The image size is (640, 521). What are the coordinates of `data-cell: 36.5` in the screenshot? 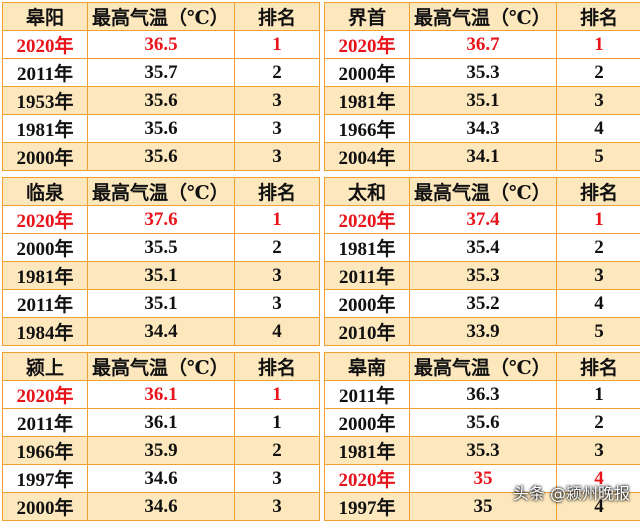 It's located at (161, 45).